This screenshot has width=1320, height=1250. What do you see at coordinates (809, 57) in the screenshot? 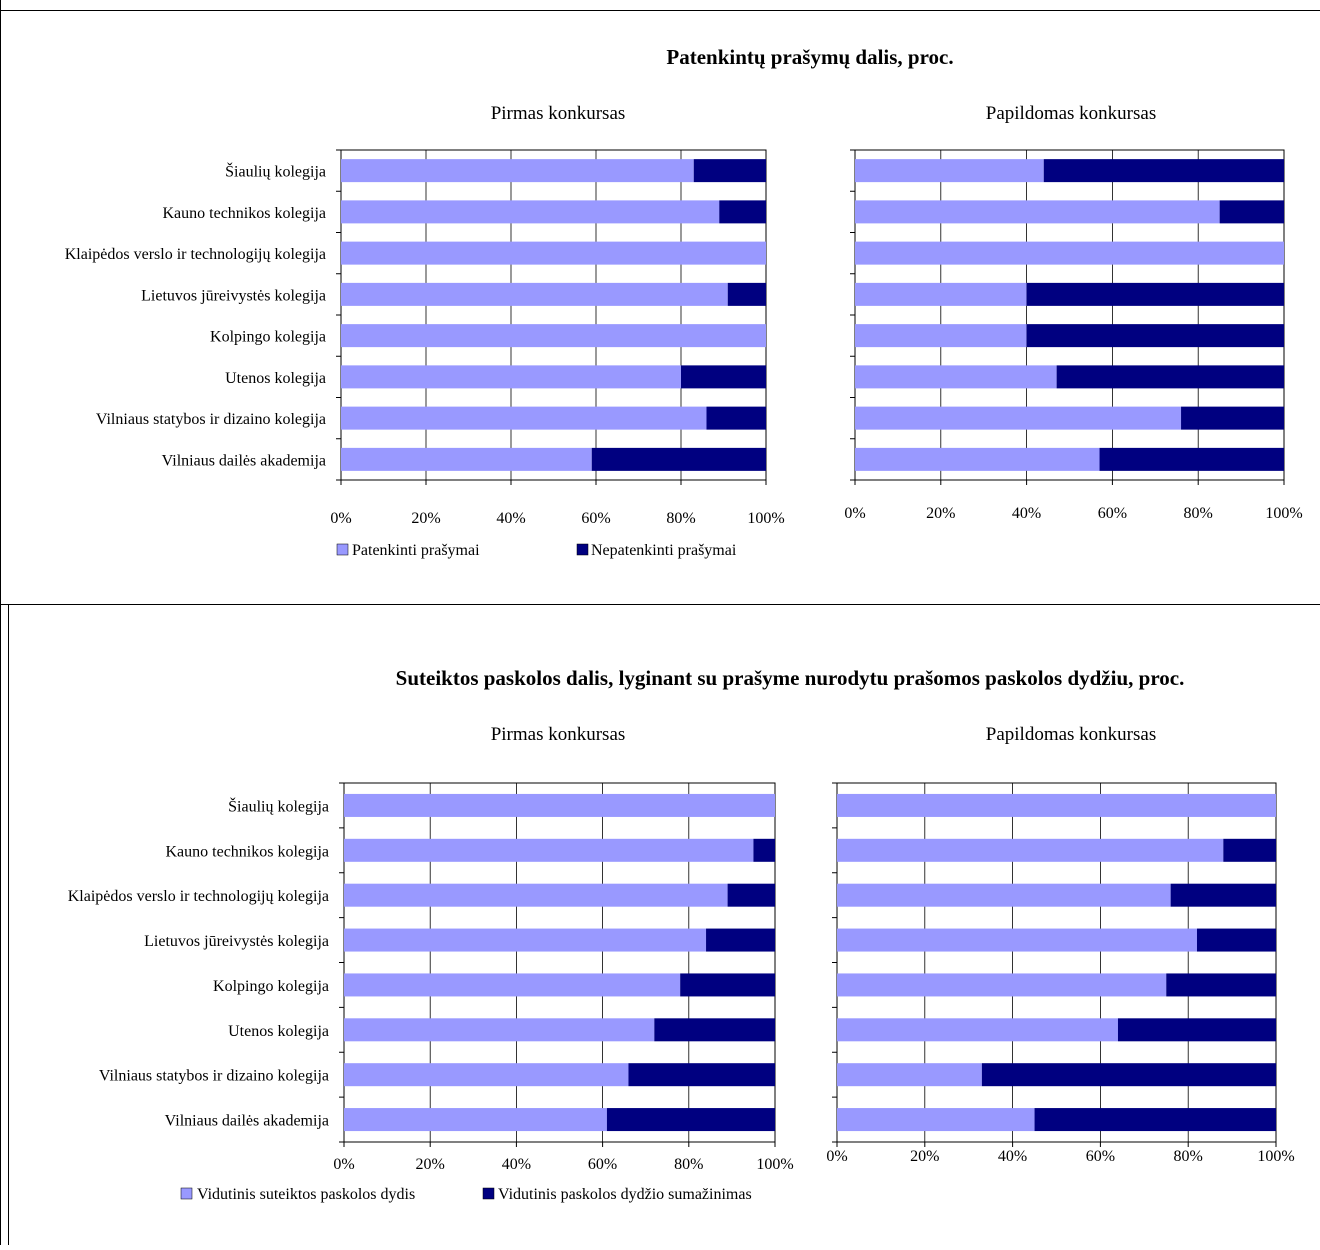
I see `panel-title: Patenkintų prašymų dalis, proc.` at bounding box center [809, 57].